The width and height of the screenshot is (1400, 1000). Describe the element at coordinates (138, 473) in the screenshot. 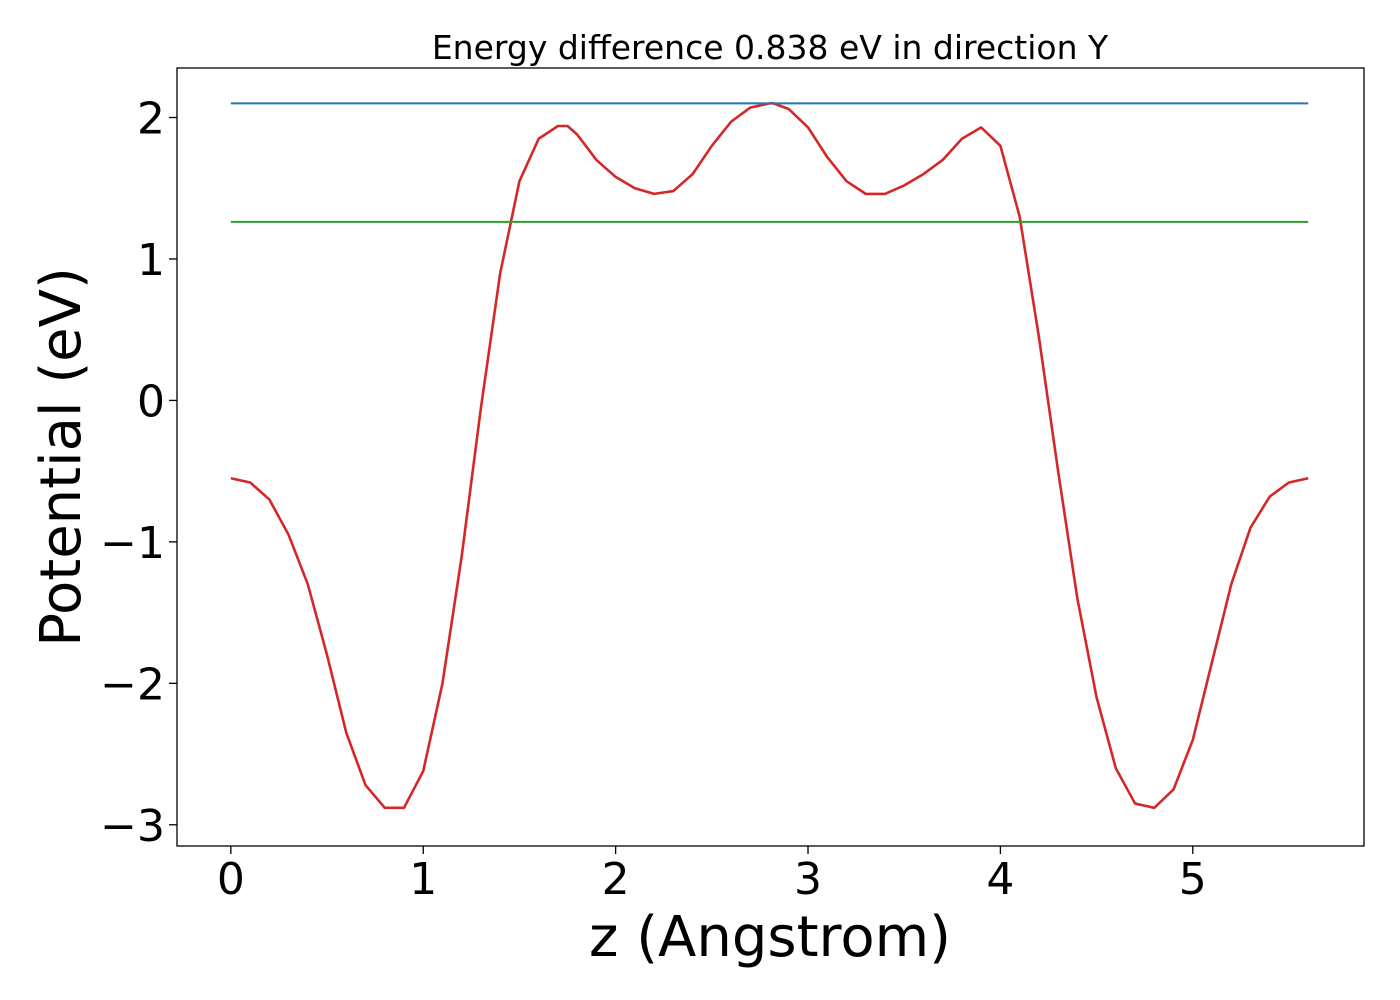

I see `y-axis-ticks: −3 −2 −1 0 1 2` at that location.